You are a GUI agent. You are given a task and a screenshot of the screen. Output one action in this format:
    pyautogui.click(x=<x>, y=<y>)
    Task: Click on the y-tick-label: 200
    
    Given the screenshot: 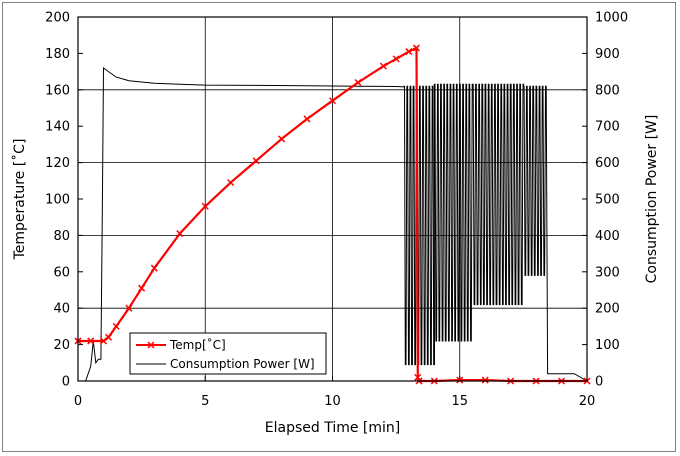 What is the action you would take?
    pyautogui.click(x=57, y=18)
    